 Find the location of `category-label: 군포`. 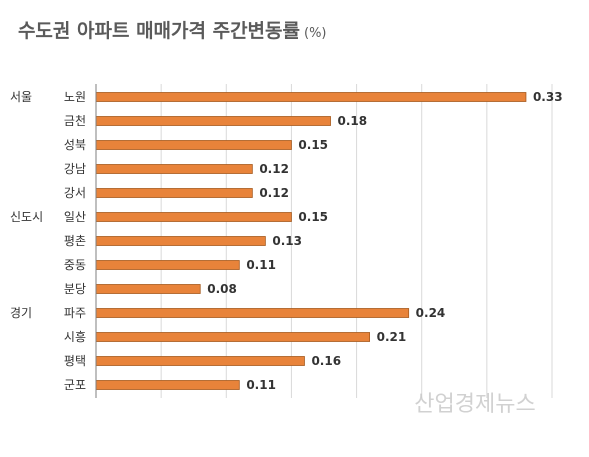

category-label: 군포 is located at coordinates (75, 385).